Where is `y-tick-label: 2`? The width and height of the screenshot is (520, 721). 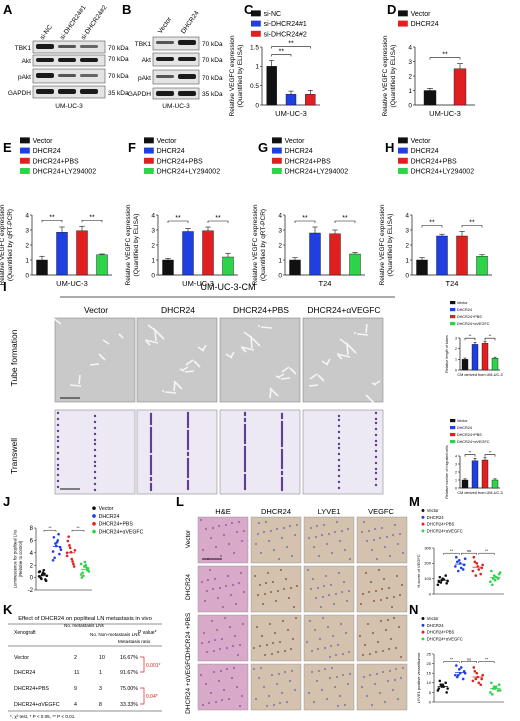 y-tick-label: 2 is located at coordinates (27, 245).